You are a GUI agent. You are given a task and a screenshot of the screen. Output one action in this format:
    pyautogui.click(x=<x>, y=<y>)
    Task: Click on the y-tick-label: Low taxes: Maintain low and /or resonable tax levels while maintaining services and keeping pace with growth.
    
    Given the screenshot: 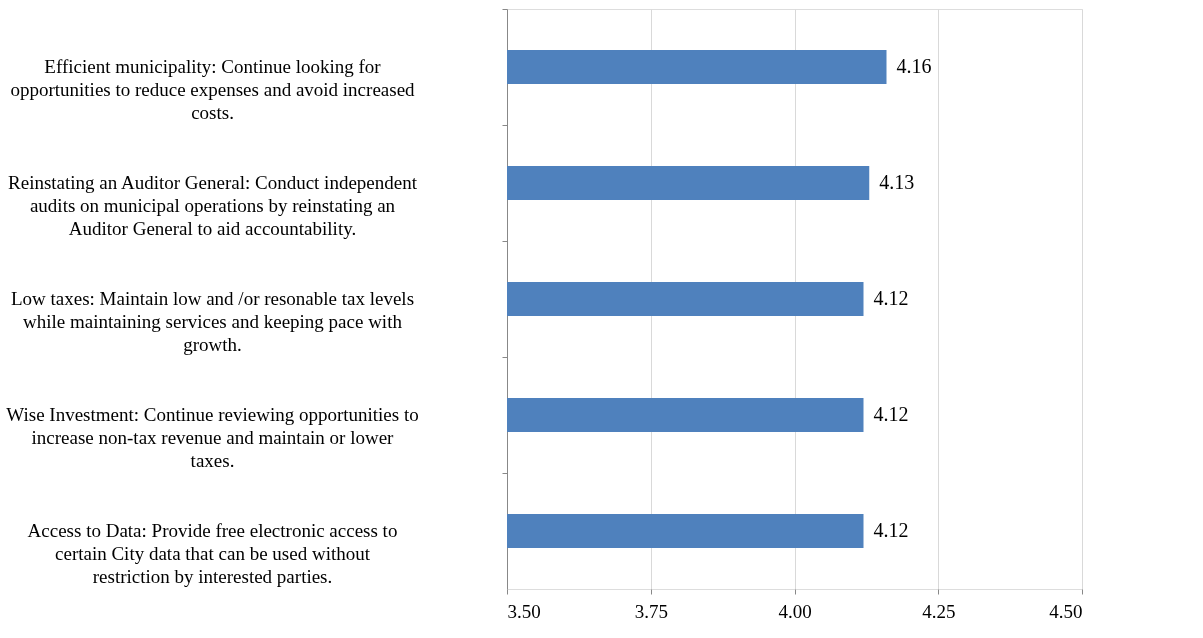 What is the action you would take?
    pyautogui.click(x=212, y=321)
    